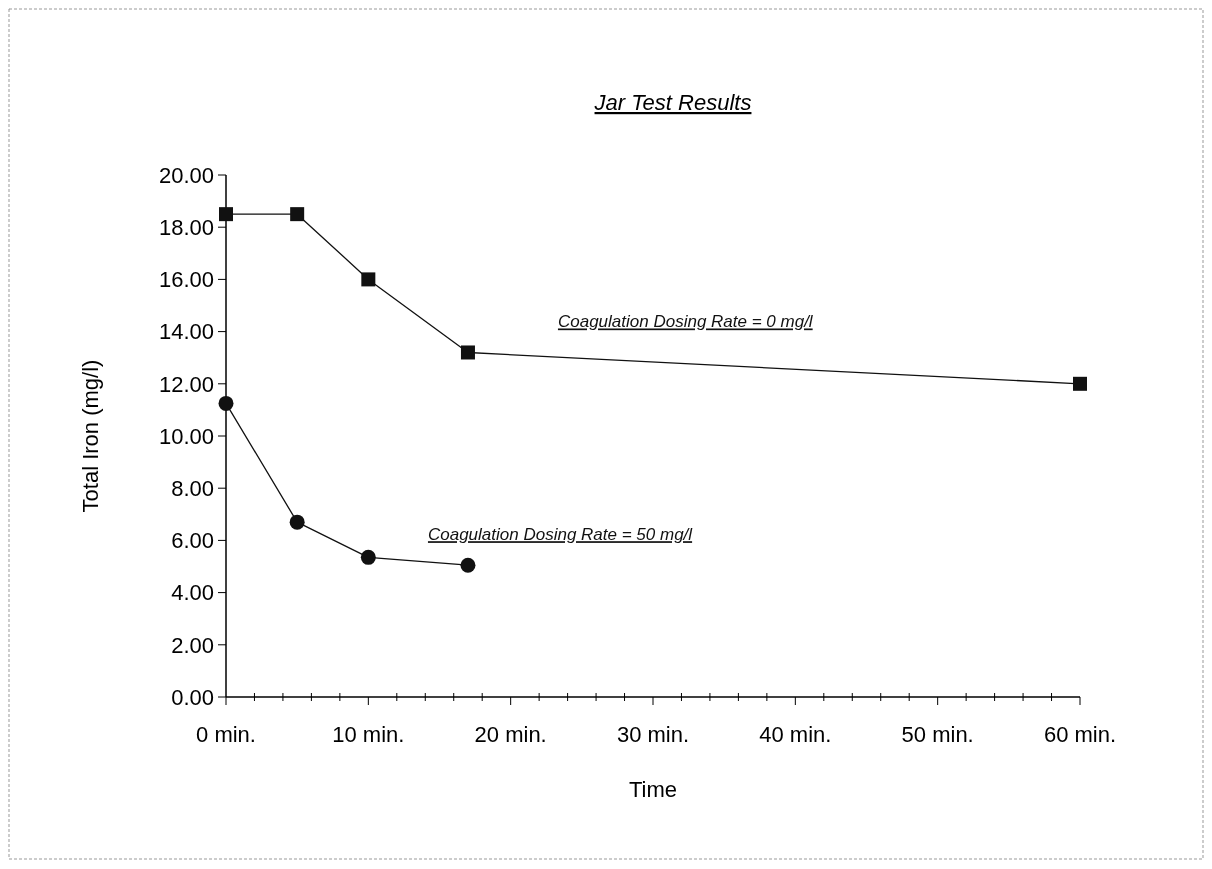 This screenshot has height=869, width=1212. What do you see at coordinates (186, 175) in the screenshot?
I see `y-tick-label: 20.00` at bounding box center [186, 175].